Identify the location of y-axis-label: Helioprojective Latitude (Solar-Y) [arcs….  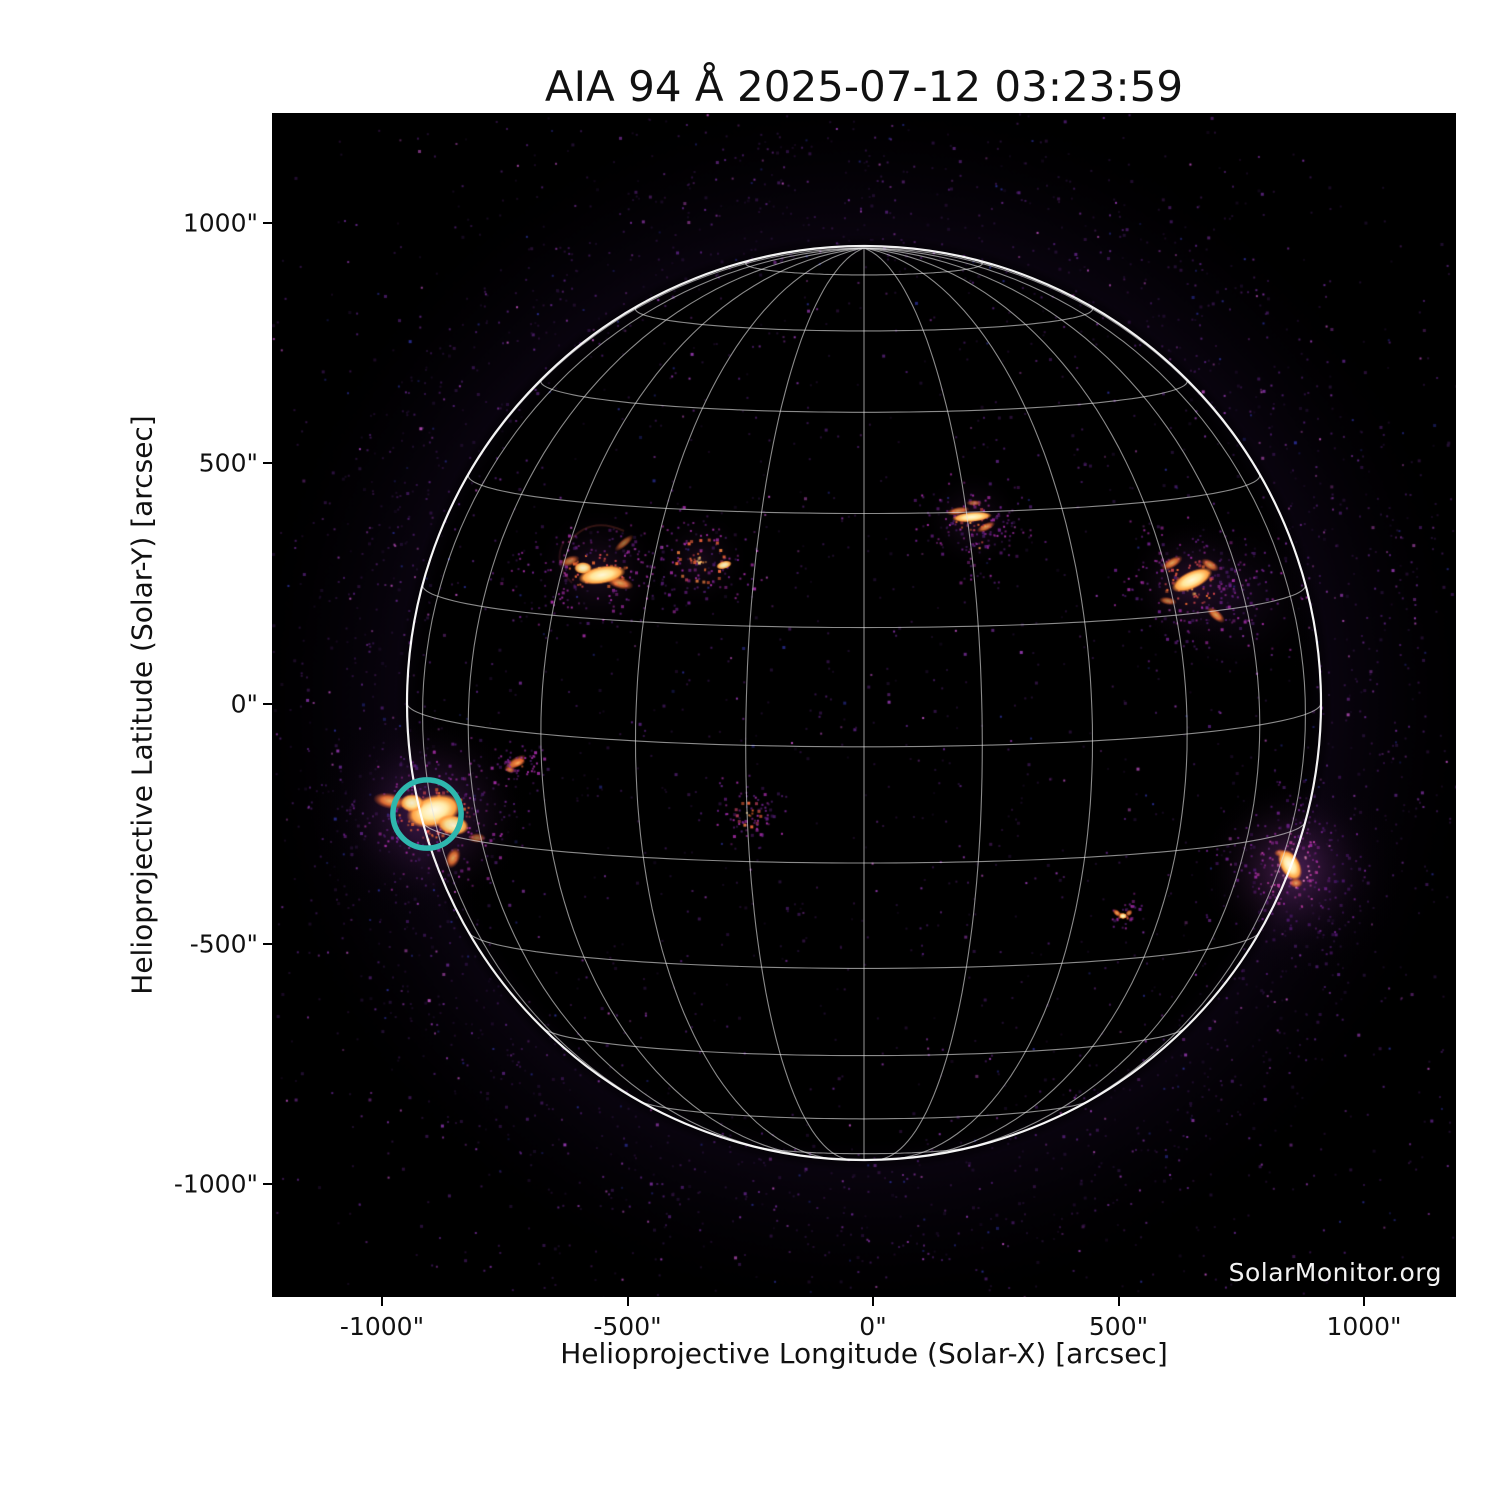
(142, 705).